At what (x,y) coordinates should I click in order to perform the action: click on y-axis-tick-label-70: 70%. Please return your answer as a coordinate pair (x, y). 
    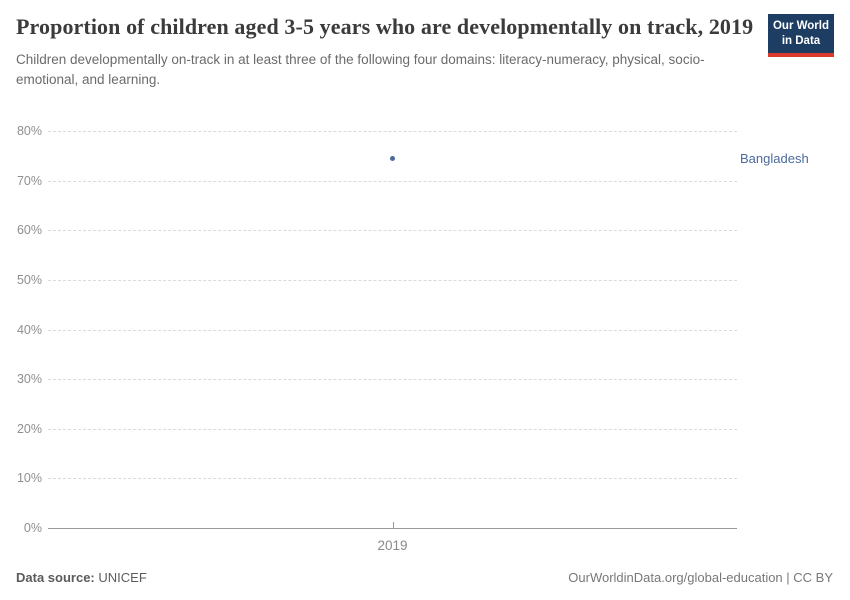
    Looking at the image, I should click on (29, 180).